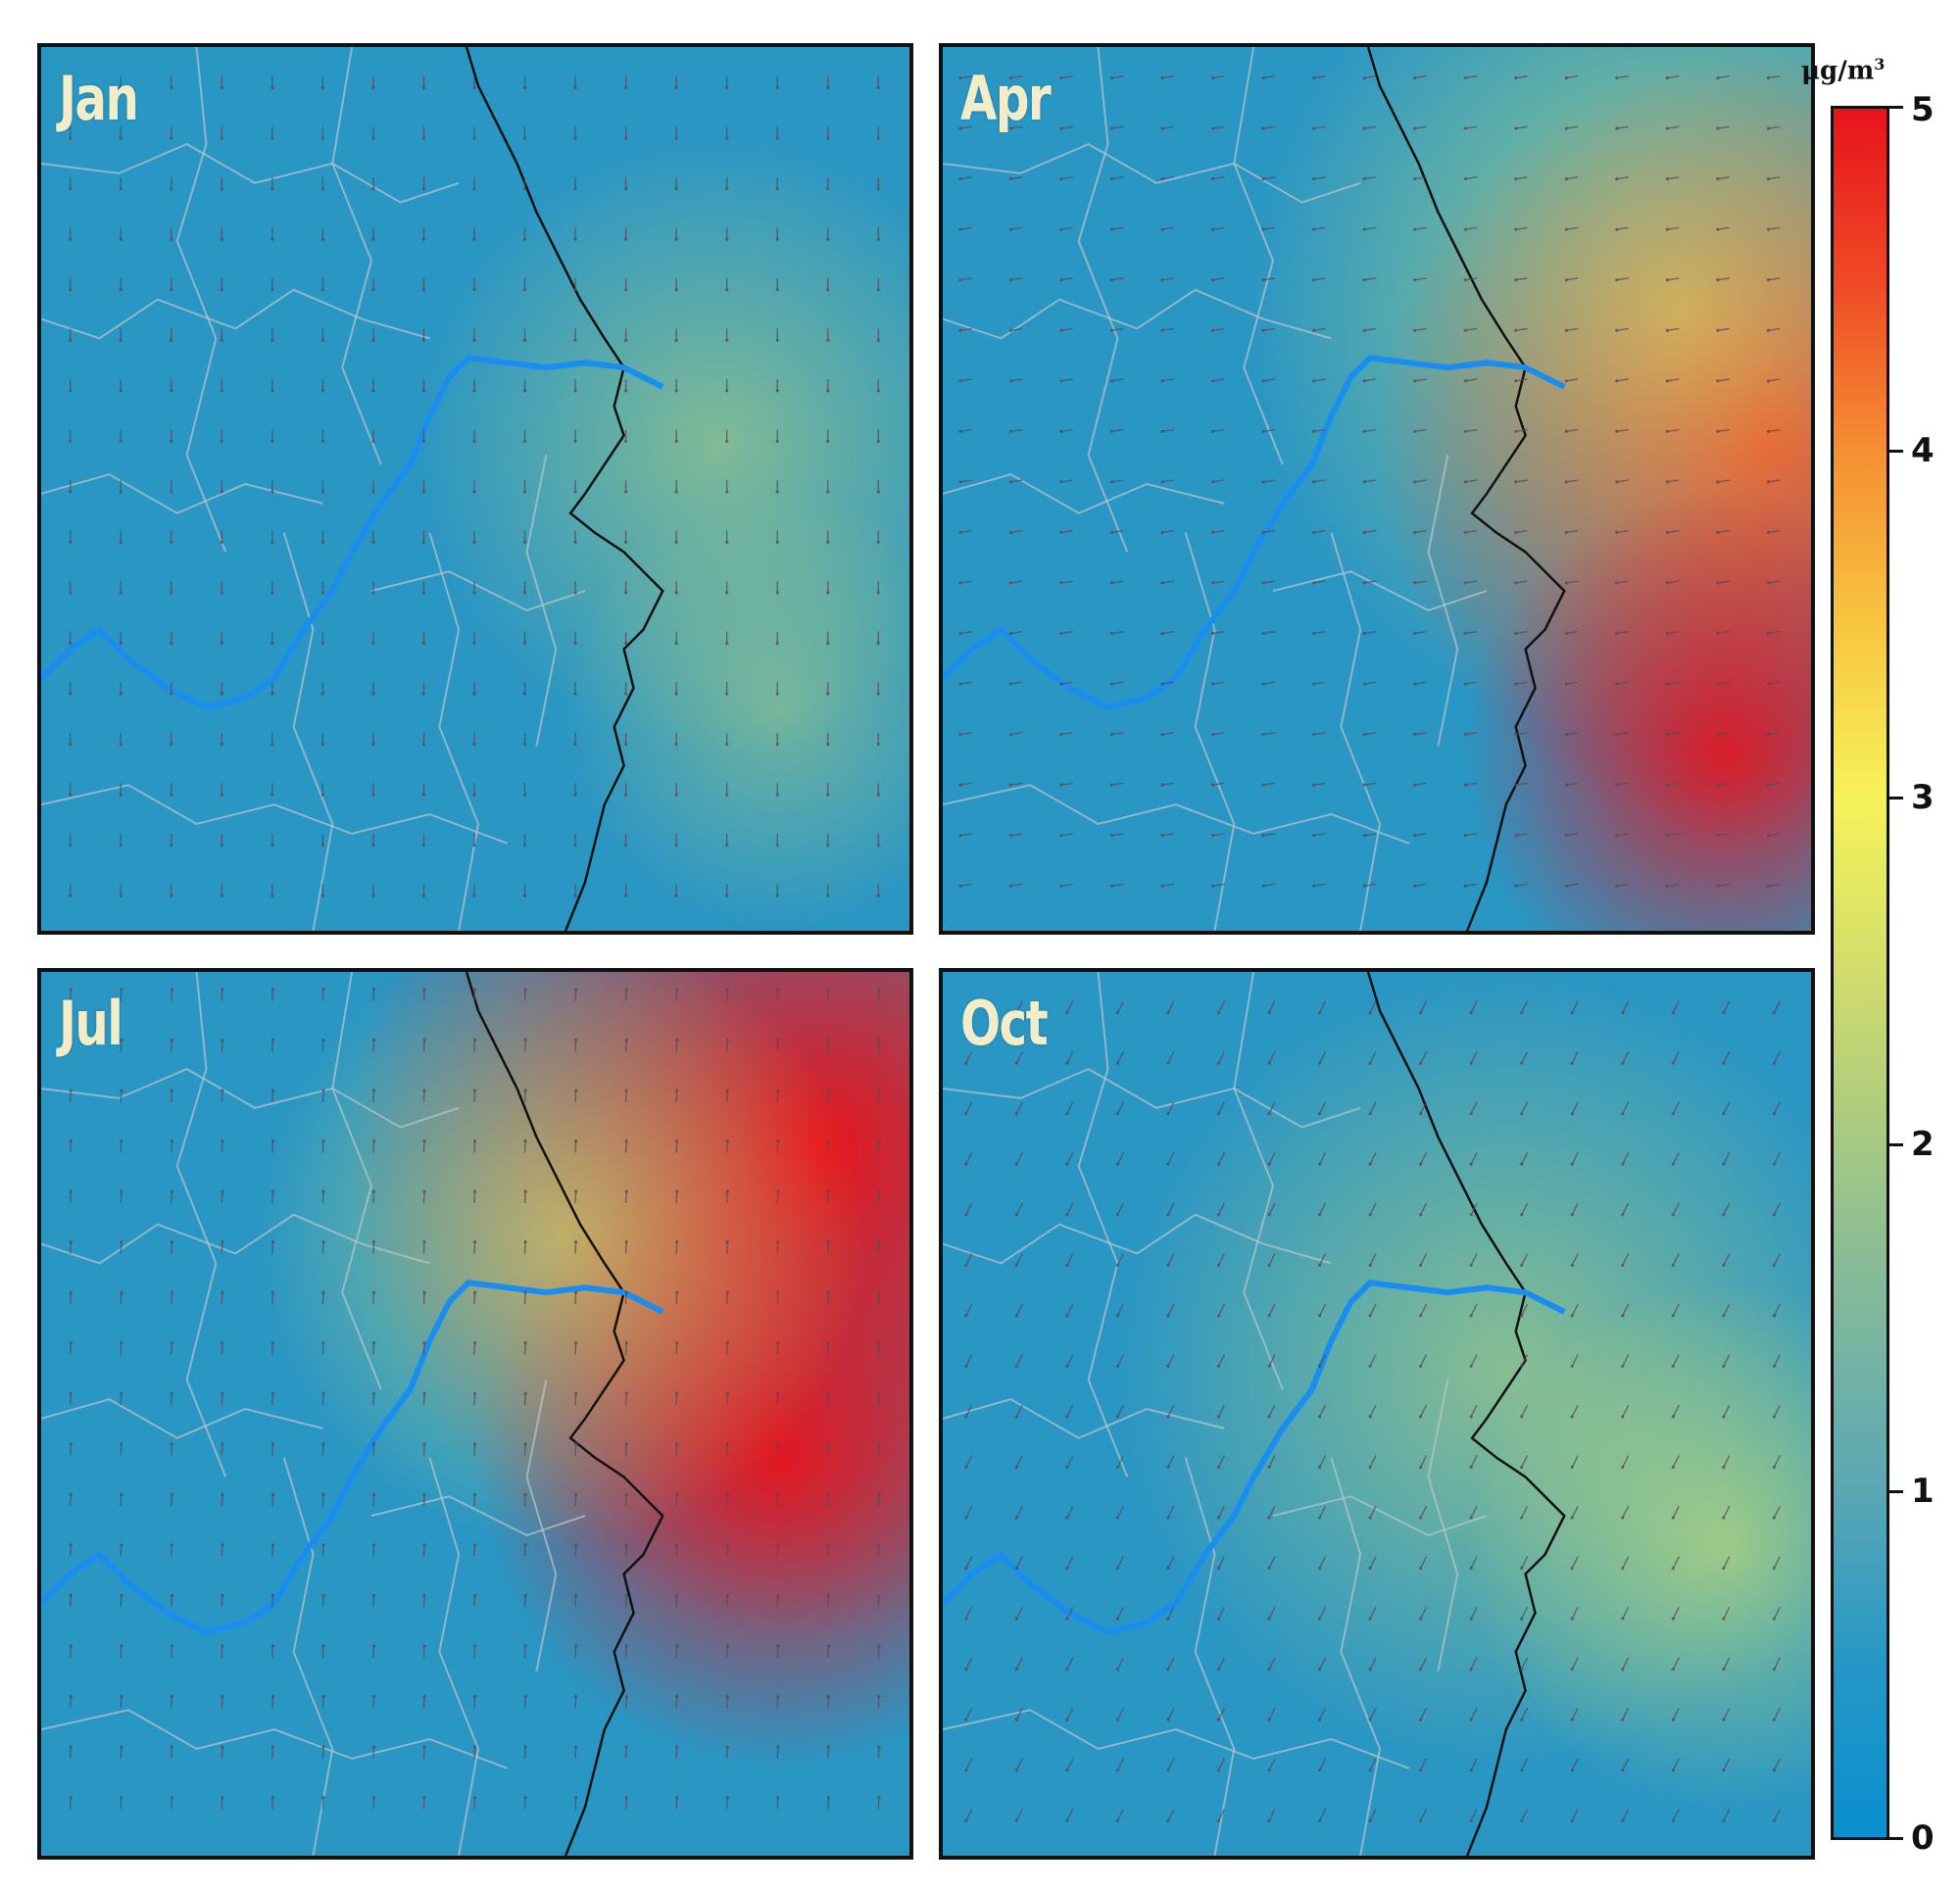 Image resolution: width=1960 pixels, height=1889 pixels. What do you see at coordinates (1880, 64) in the screenshot?
I see `unit-exponent: 3` at bounding box center [1880, 64].